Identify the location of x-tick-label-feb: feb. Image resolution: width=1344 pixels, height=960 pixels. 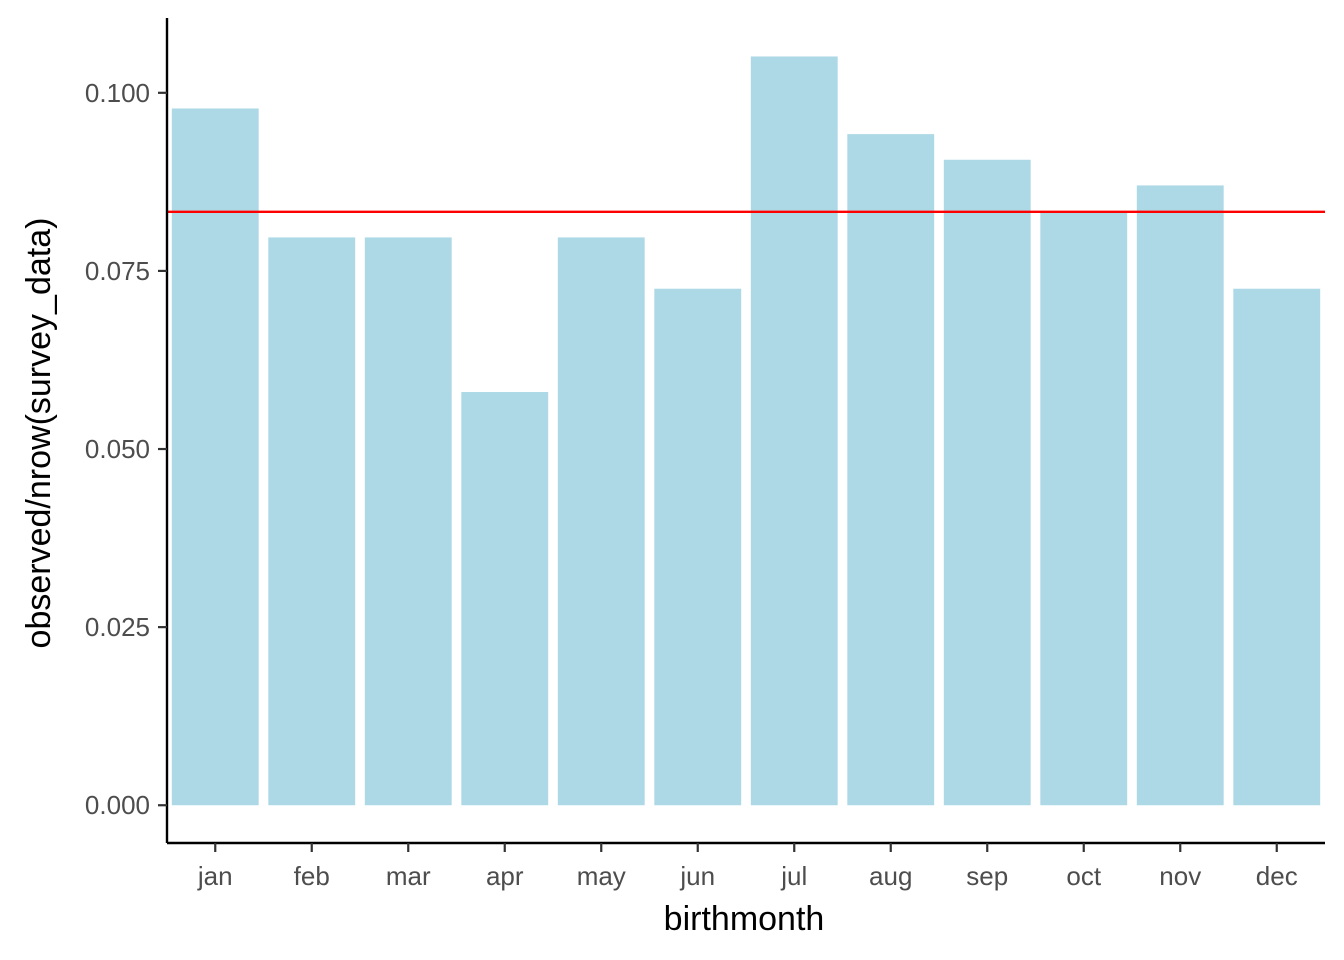
(312, 876).